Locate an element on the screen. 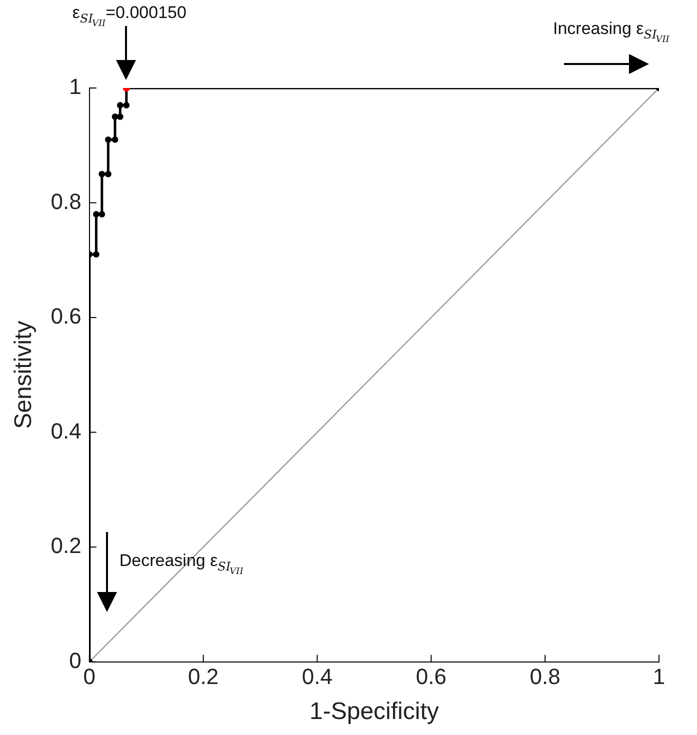 The width and height of the screenshot is (697, 735). x-axis-title: 1-Specificity is located at coordinates (374, 712).